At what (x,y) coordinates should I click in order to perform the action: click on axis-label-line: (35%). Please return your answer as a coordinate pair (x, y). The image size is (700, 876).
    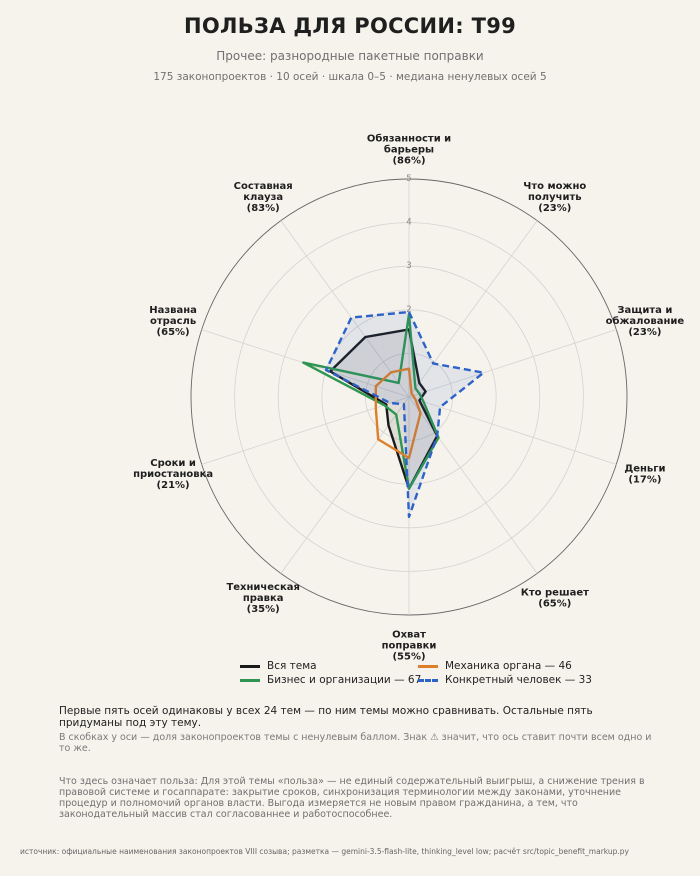
    Looking at the image, I should click on (263, 609).